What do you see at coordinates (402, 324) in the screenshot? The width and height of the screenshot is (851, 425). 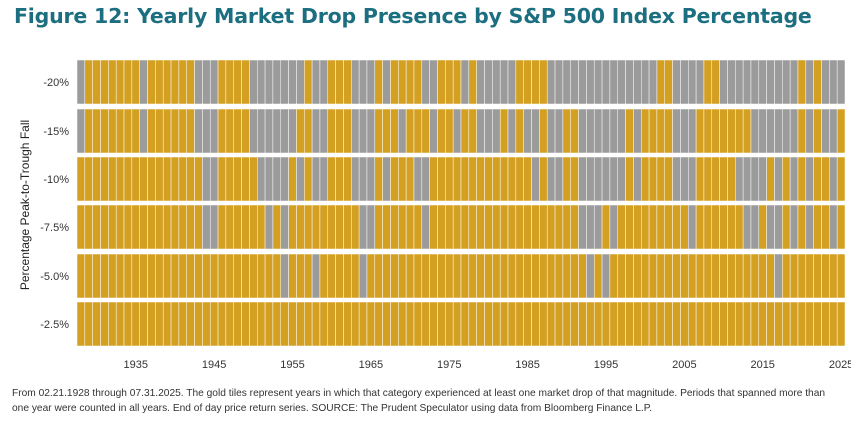 I see `tile--2.5pct-1969` at bounding box center [402, 324].